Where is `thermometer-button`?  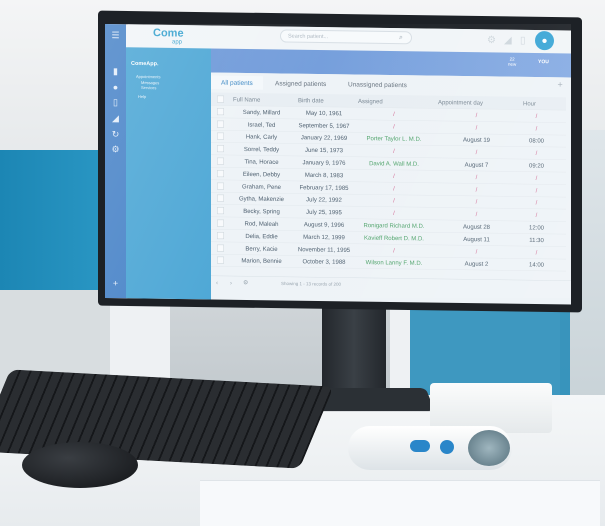 thermometer-button is located at coordinates (420, 446).